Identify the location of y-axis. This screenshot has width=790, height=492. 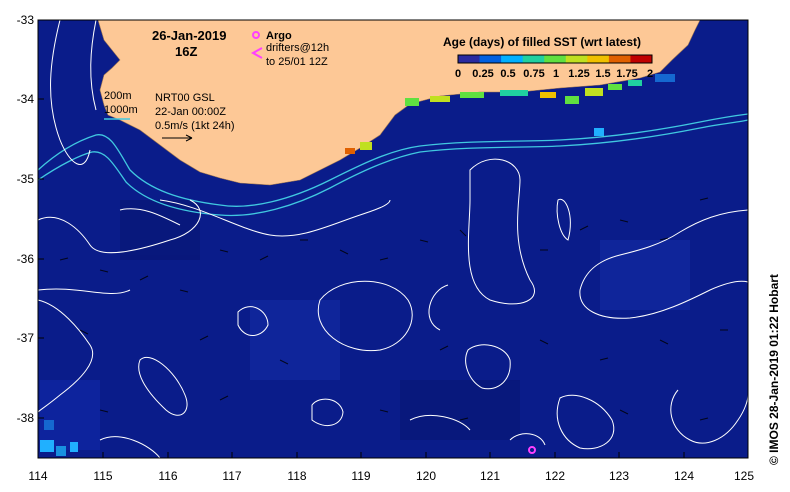
(41, 219).